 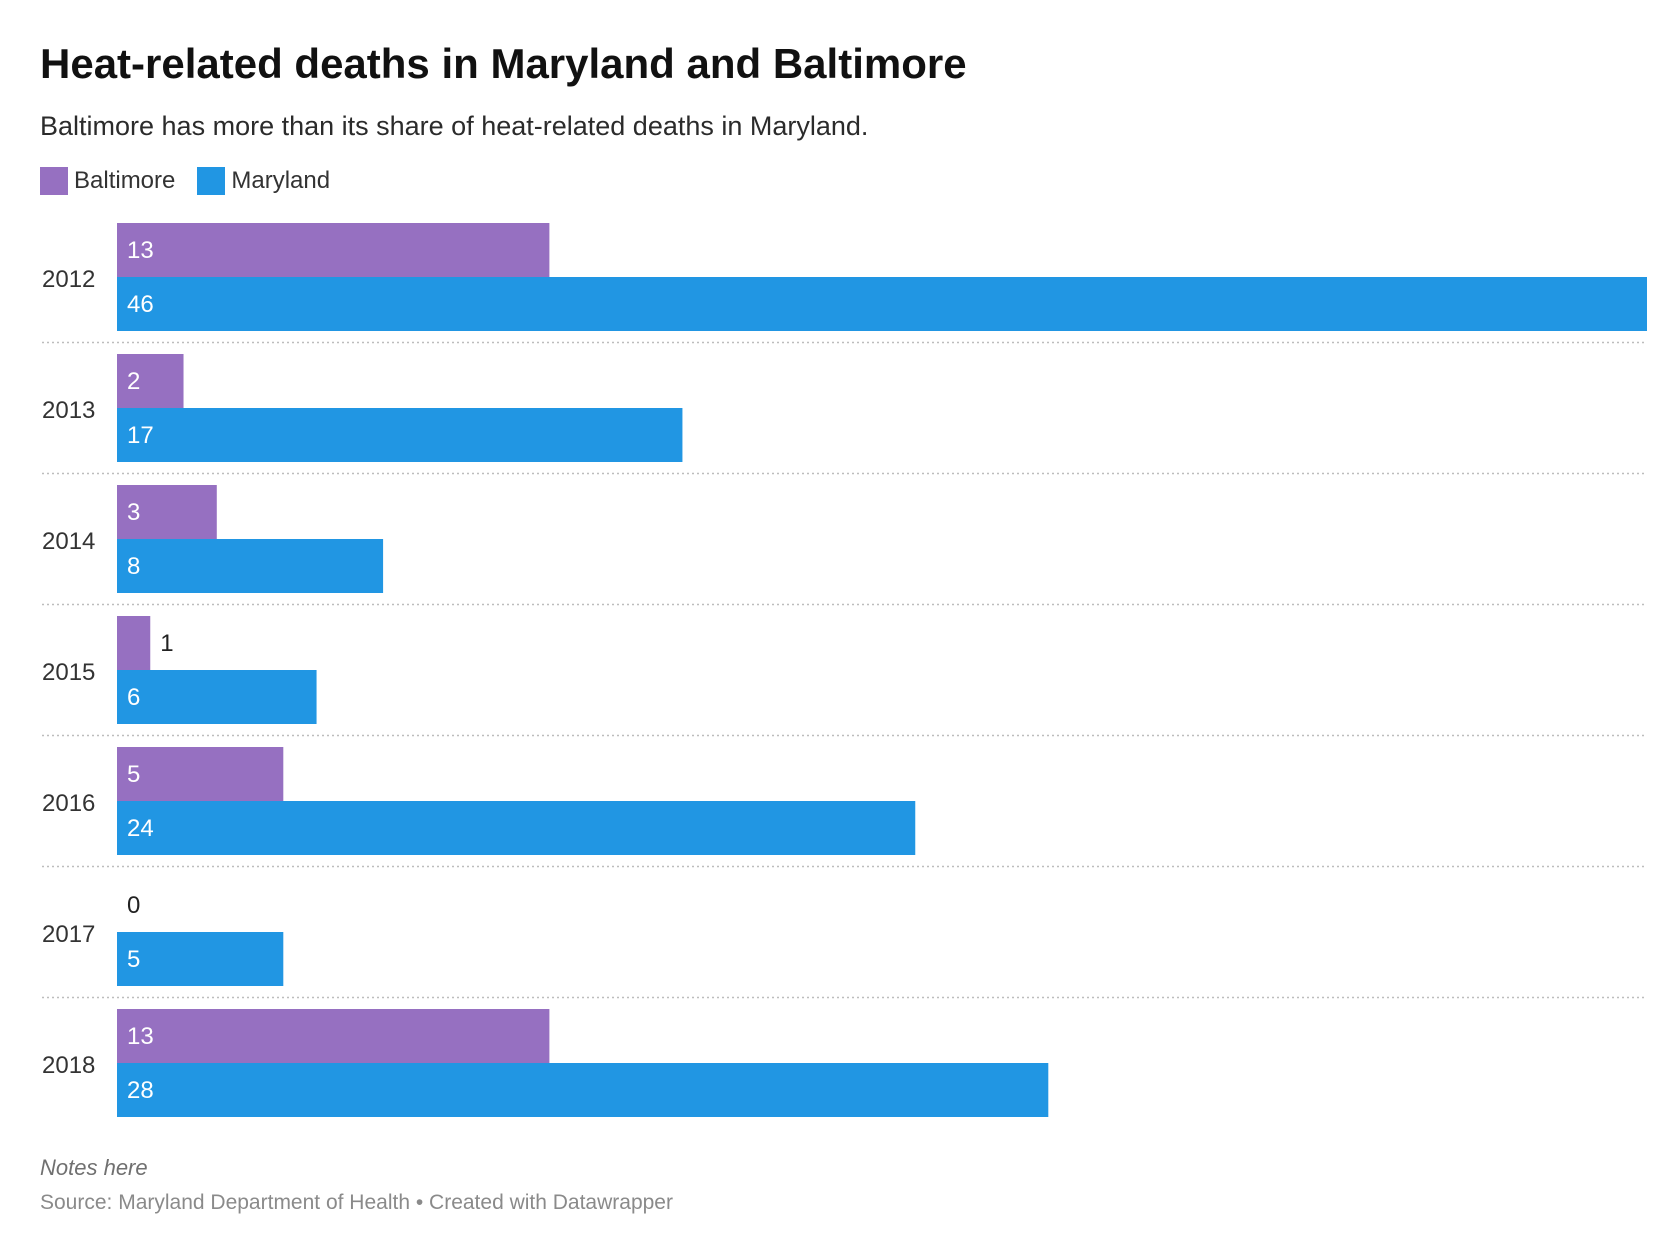 I want to click on bar-maryland-2014, so click(x=250, y=566).